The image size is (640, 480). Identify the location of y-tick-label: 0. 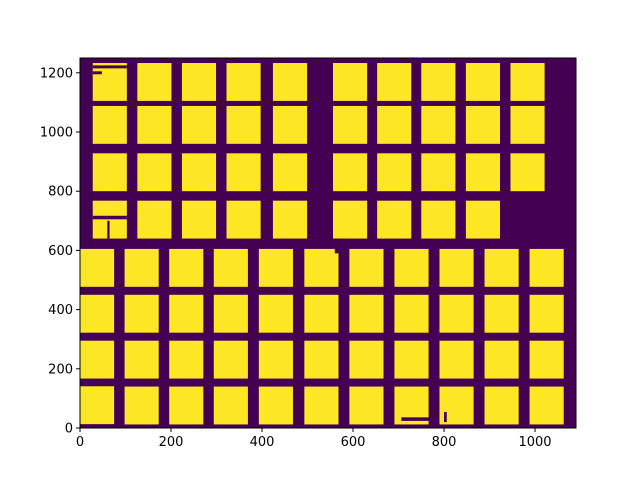
(69, 429).